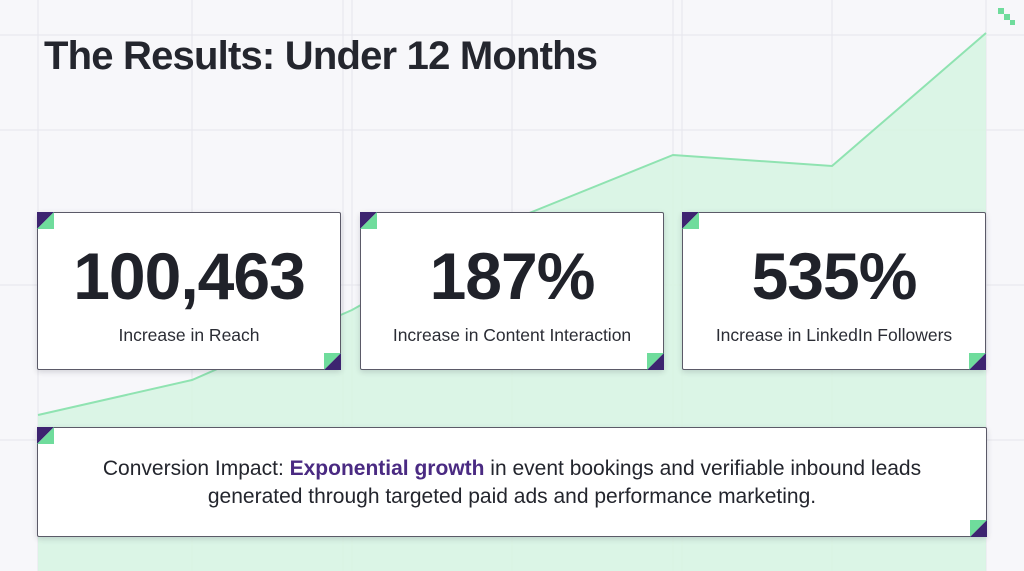 The height and width of the screenshot is (571, 1024). Describe the element at coordinates (512, 335) in the screenshot. I see `stat-label: Increase in Content Interaction` at that location.